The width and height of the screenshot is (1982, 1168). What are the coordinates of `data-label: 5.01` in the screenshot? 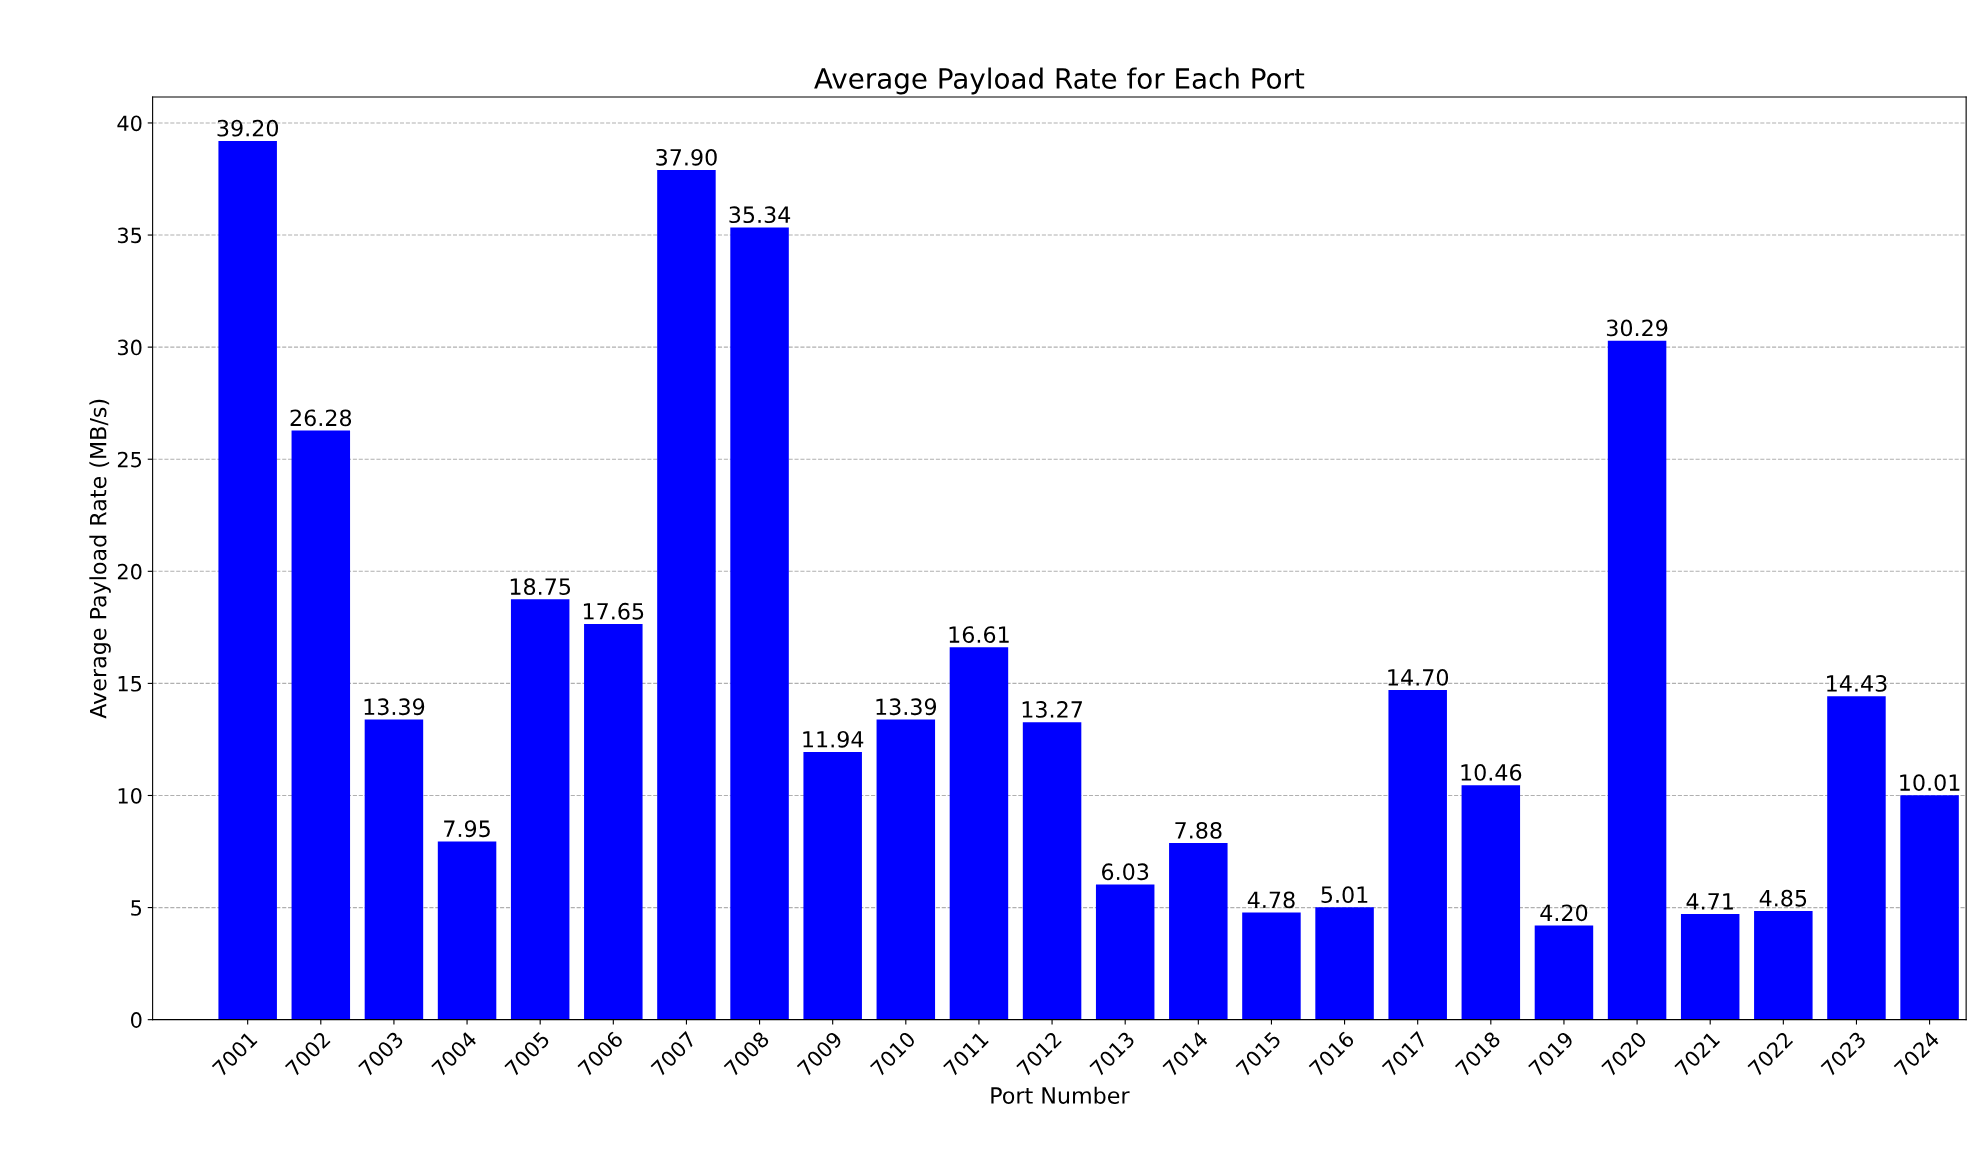 It's located at (1344, 895).